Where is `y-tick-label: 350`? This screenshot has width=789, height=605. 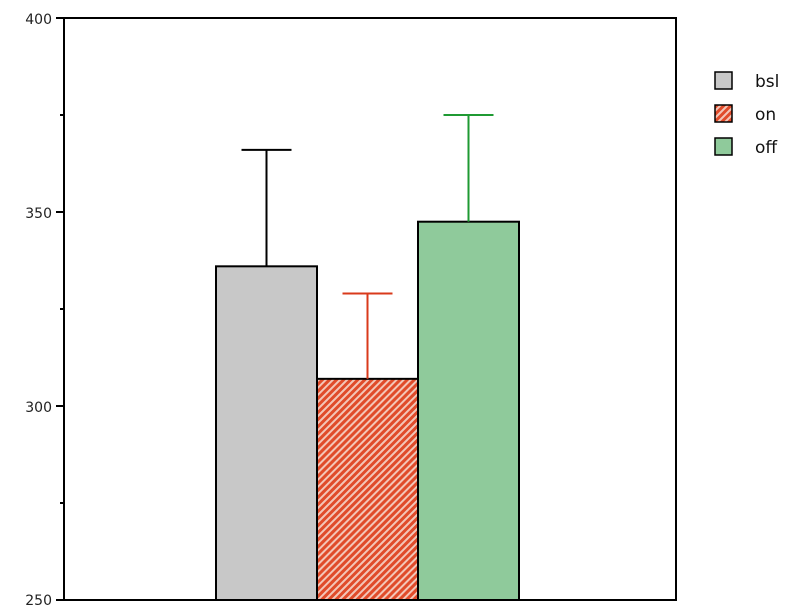
y-tick-label: 350 is located at coordinates (38, 214).